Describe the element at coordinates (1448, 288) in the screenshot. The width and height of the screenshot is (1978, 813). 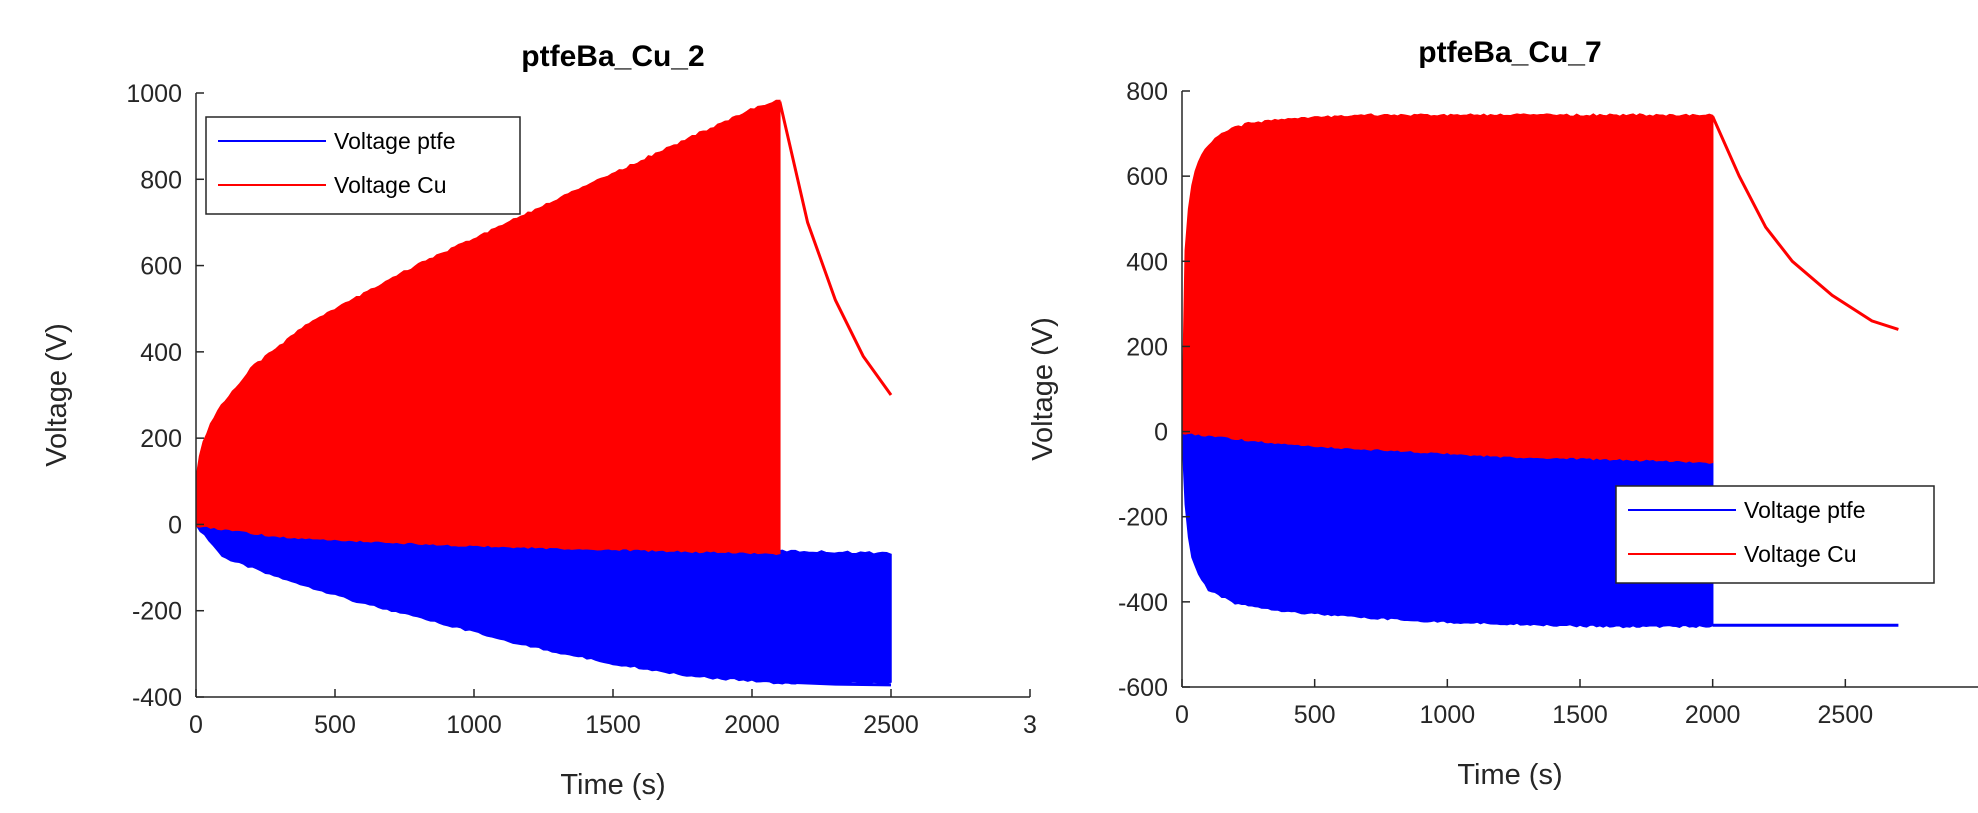
I see `series-band` at that location.